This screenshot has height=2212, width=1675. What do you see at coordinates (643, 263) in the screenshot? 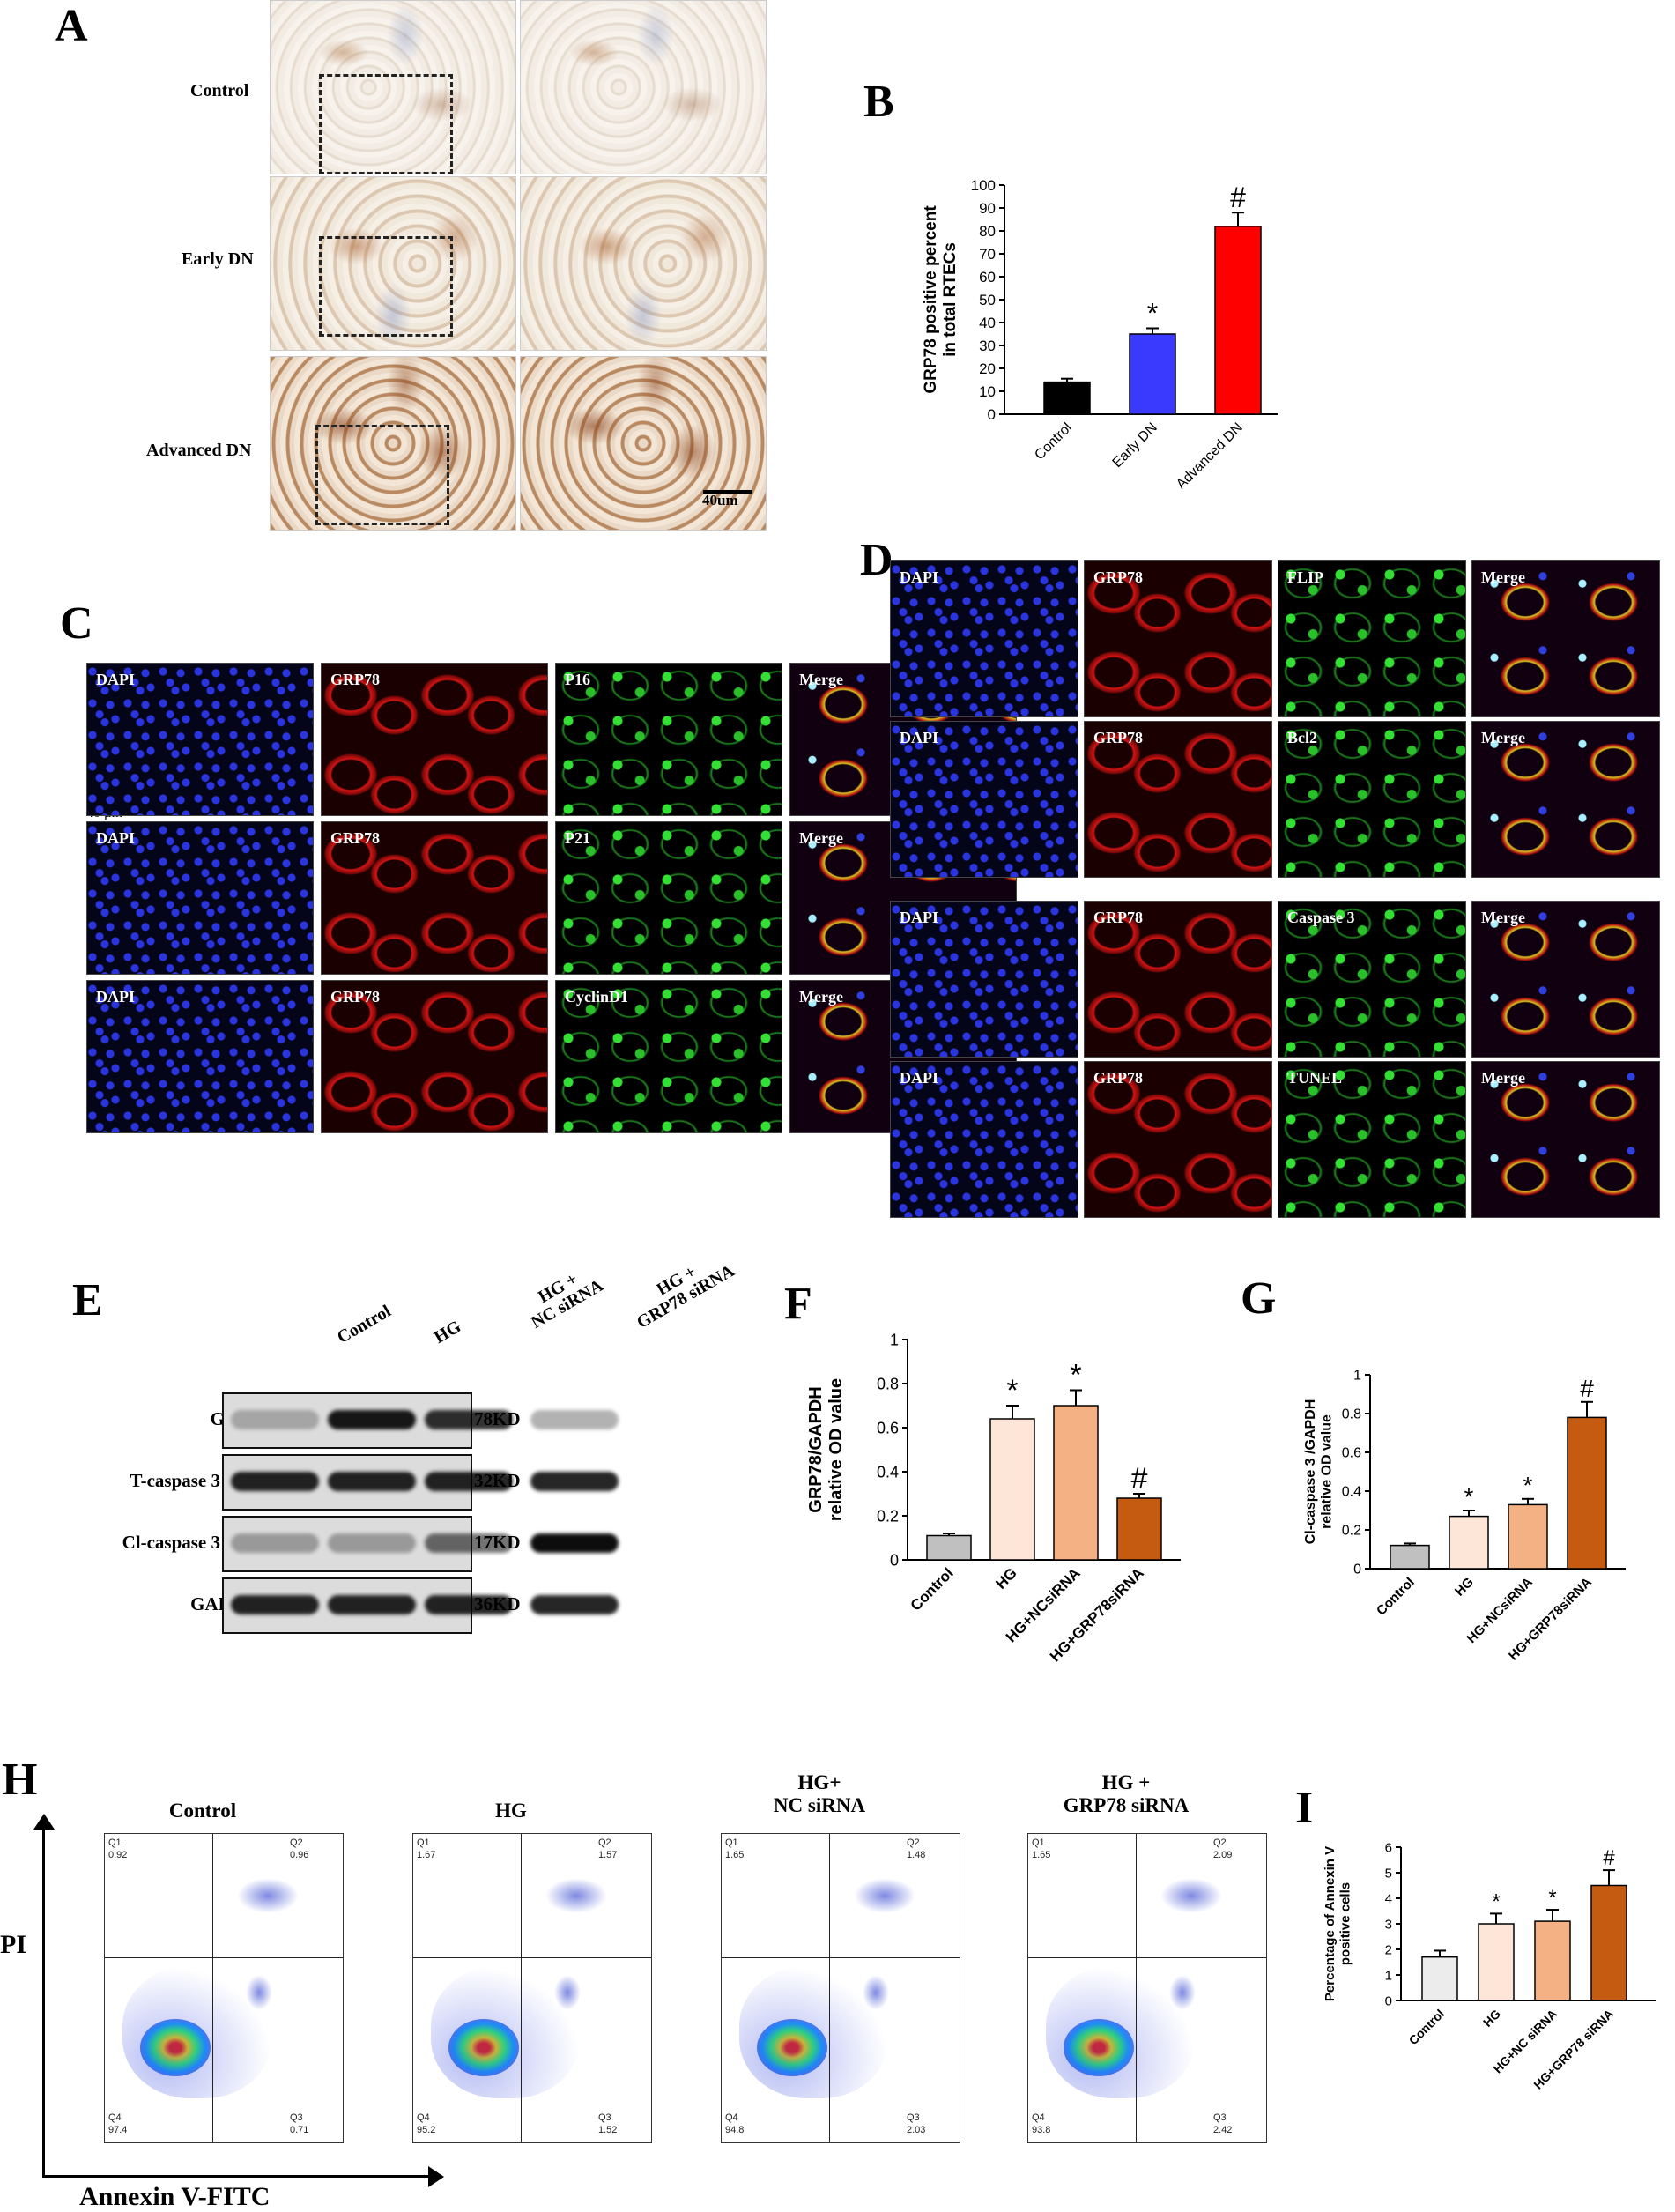
I see `ihc-early-high` at bounding box center [643, 263].